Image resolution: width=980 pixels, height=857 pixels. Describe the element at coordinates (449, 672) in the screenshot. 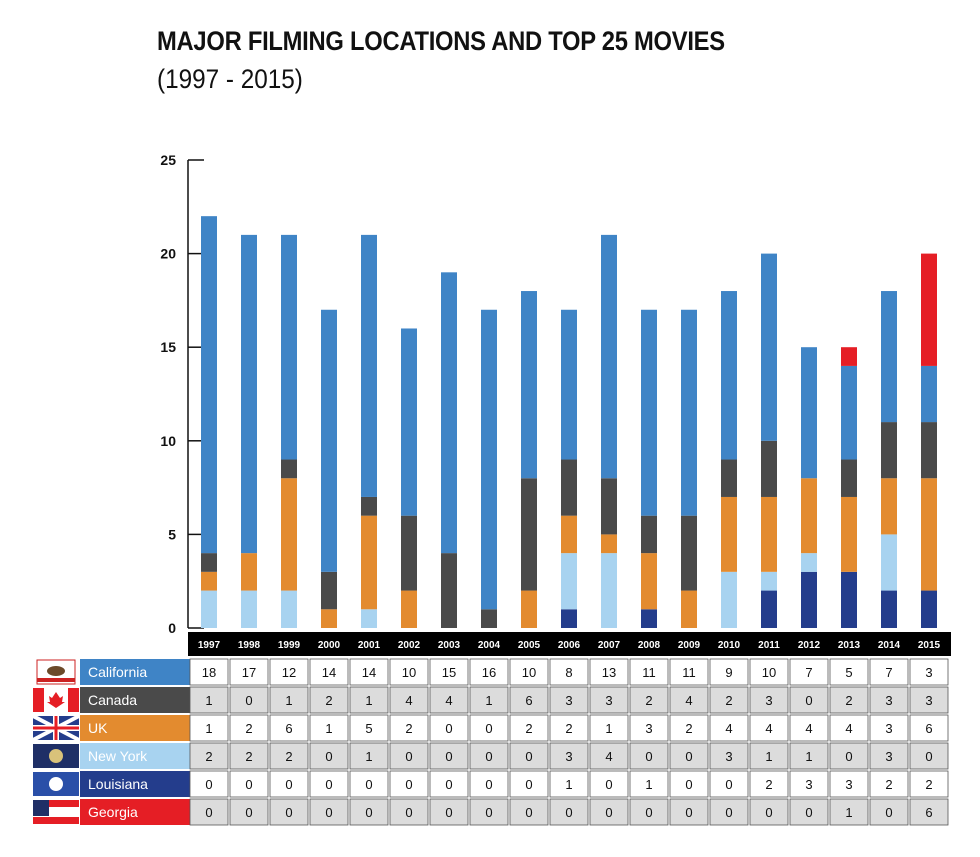

I see `data-label-california-2003: 15` at that location.